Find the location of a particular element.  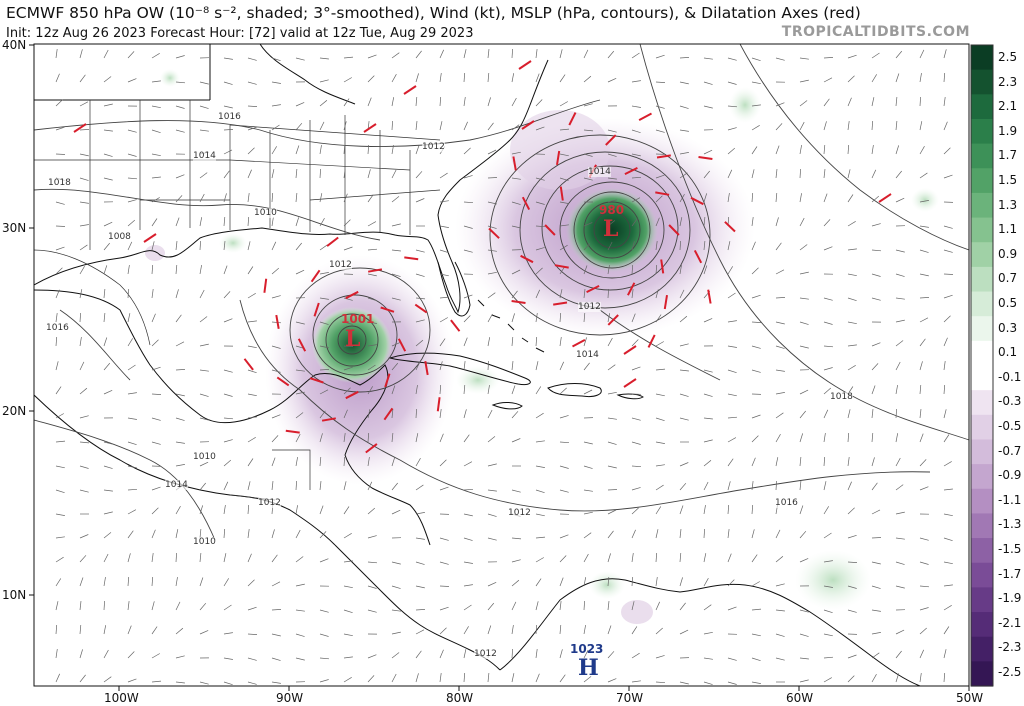

colorbar-tick-label: 1.1 is located at coordinates (1008, 229).